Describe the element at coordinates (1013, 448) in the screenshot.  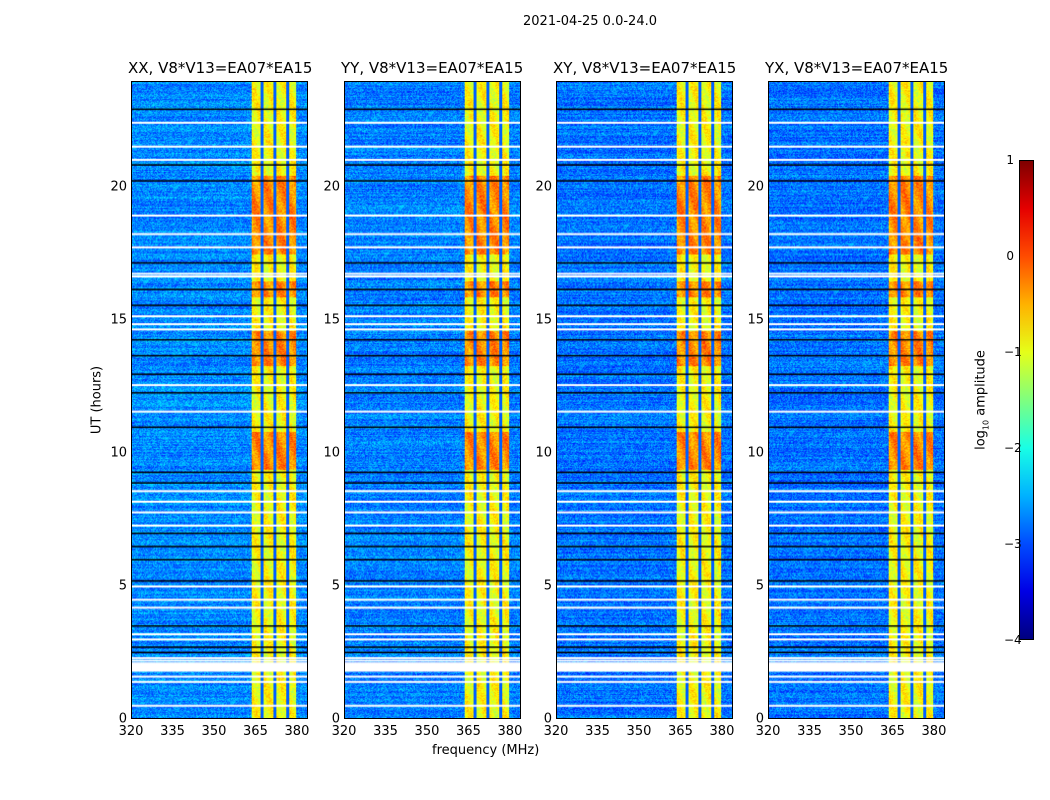
I see `colorbar-tick-label: −2` at that location.